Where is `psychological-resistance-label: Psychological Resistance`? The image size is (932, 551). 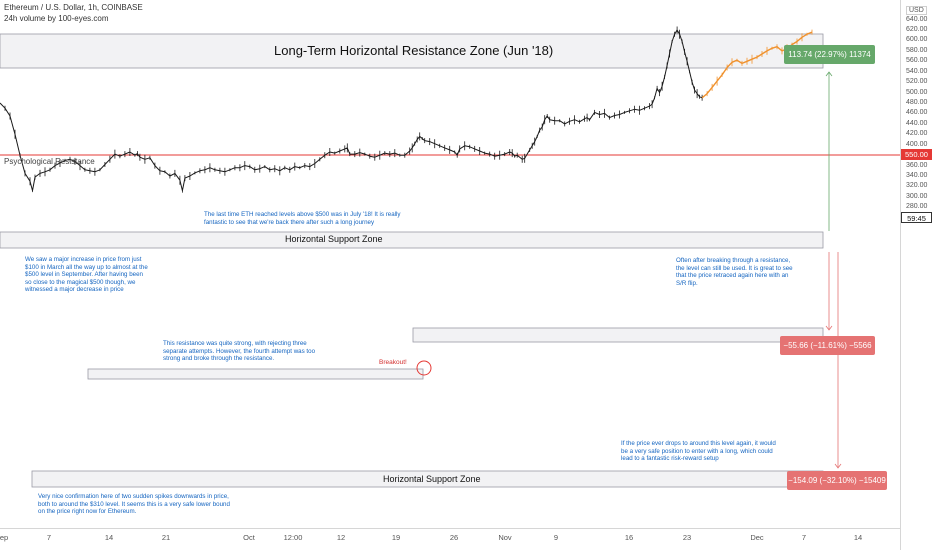 psychological-resistance-label: Psychological Resistance is located at coordinates (49, 161).